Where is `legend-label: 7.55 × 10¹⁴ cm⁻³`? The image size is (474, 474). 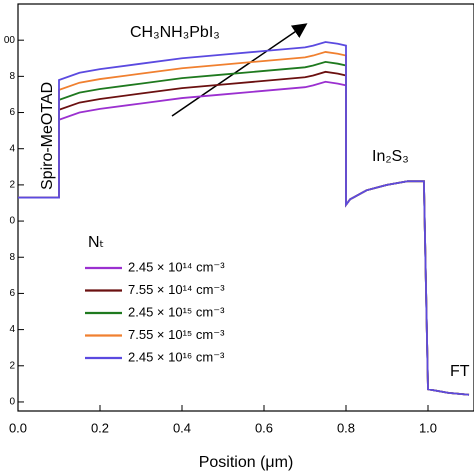 legend-label: 7.55 × 10¹⁴ cm⁻³ is located at coordinates (176, 289).